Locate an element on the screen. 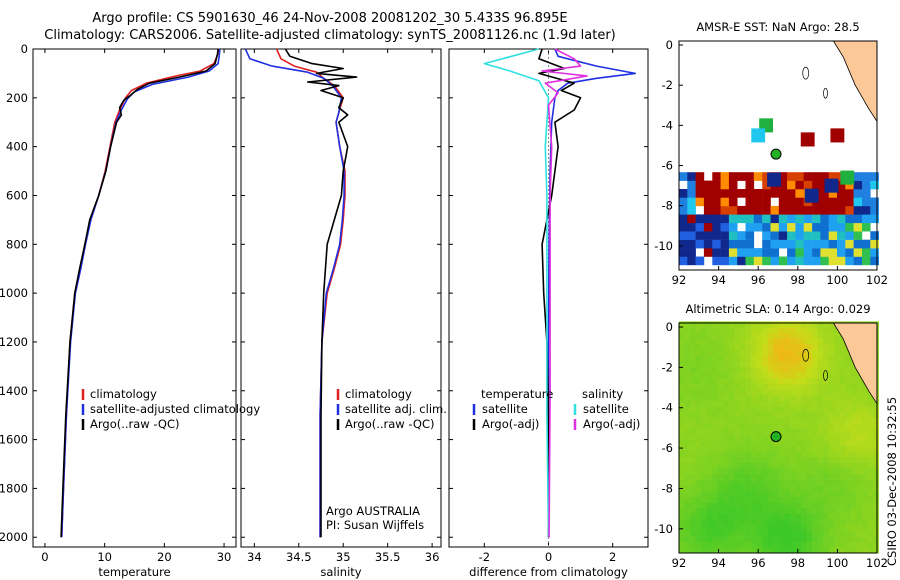  series-line-argo-raw-qc- is located at coordinates (139, 293).